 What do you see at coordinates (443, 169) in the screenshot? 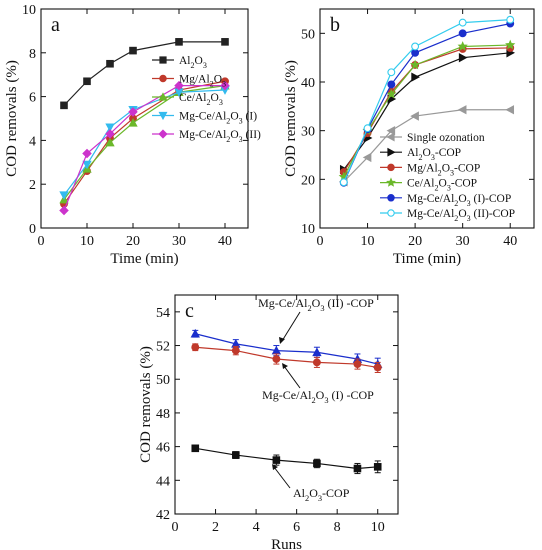
I see `legend-label: Mg/Al2O3-COP` at bounding box center [443, 169].